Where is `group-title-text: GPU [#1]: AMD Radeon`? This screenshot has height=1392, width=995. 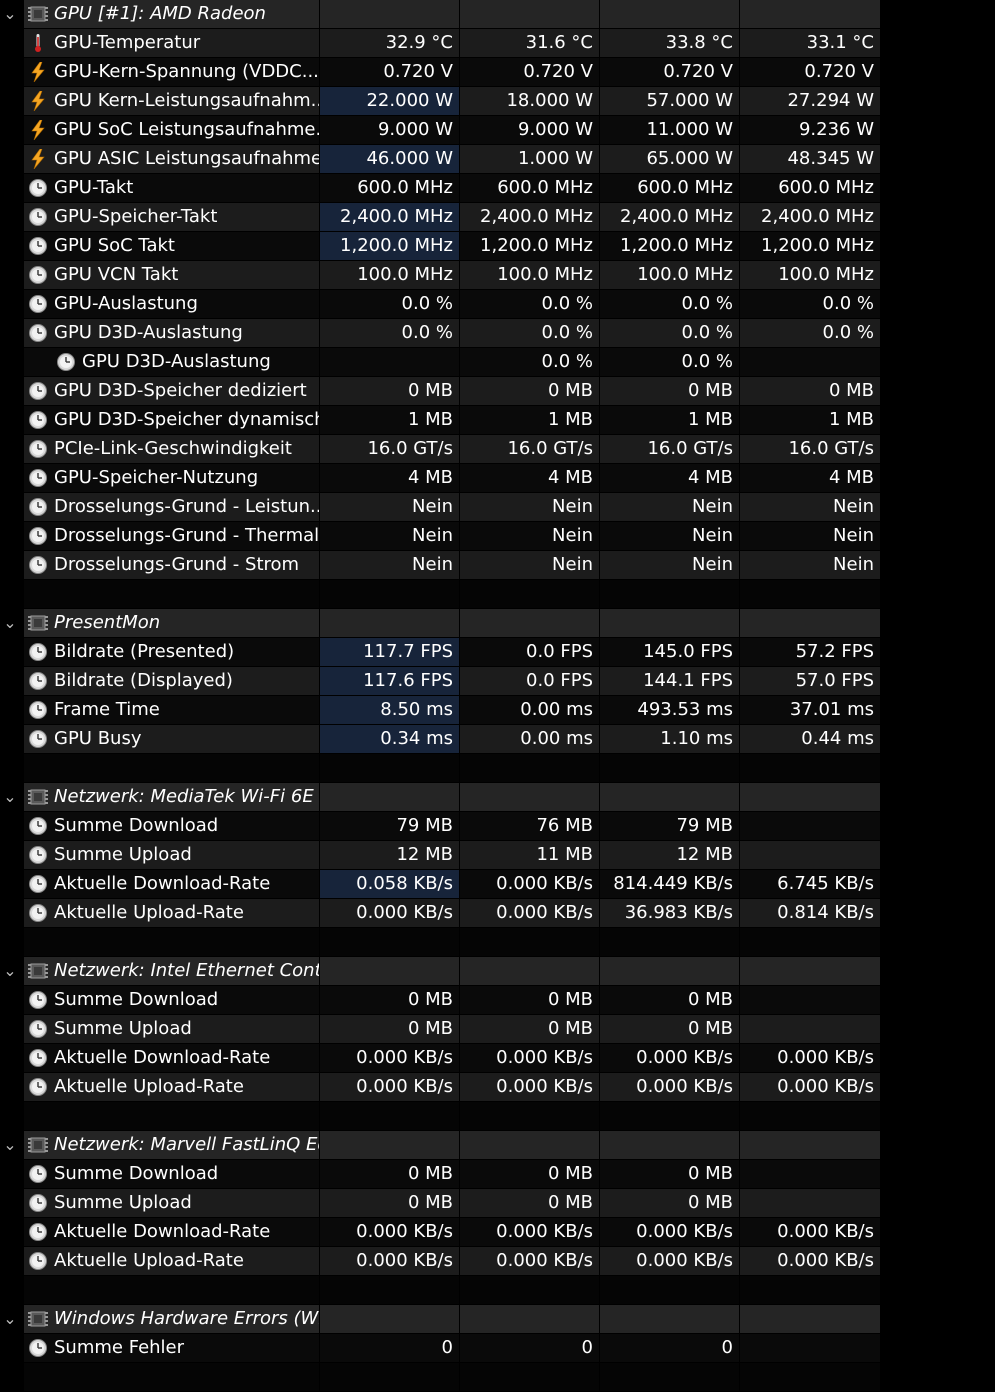
group-title-text: GPU [#1]: AMD Radeon is located at coordinates (160, 13).